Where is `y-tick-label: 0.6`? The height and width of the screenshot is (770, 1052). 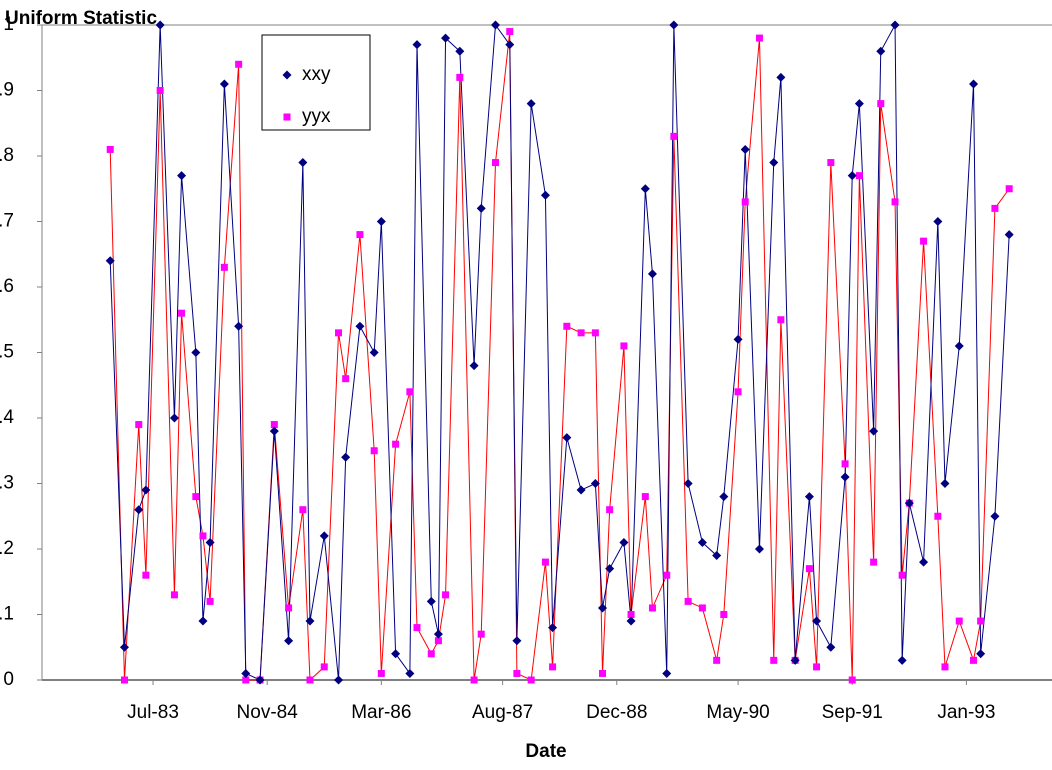 y-tick-label: 0.6 is located at coordinates (7, 286).